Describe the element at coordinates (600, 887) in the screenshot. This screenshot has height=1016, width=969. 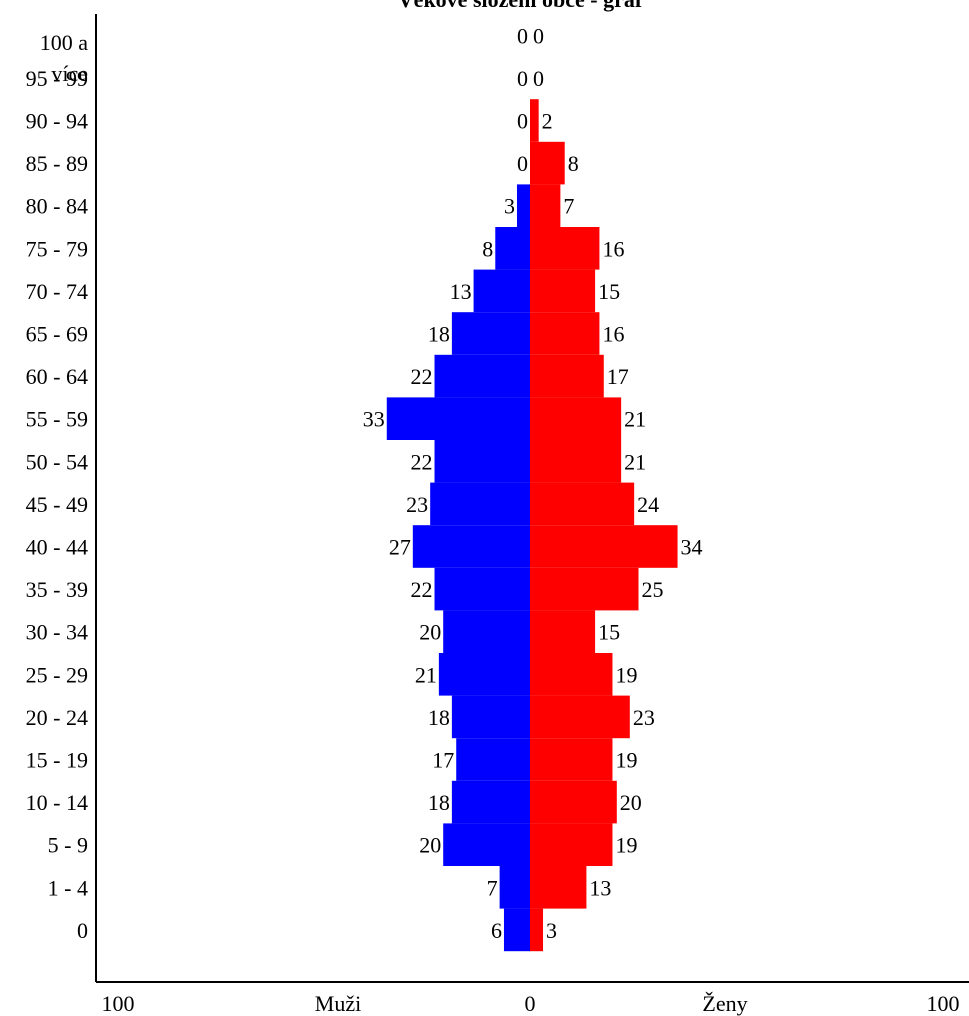
I see `value-label-women-20: 13` at that location.